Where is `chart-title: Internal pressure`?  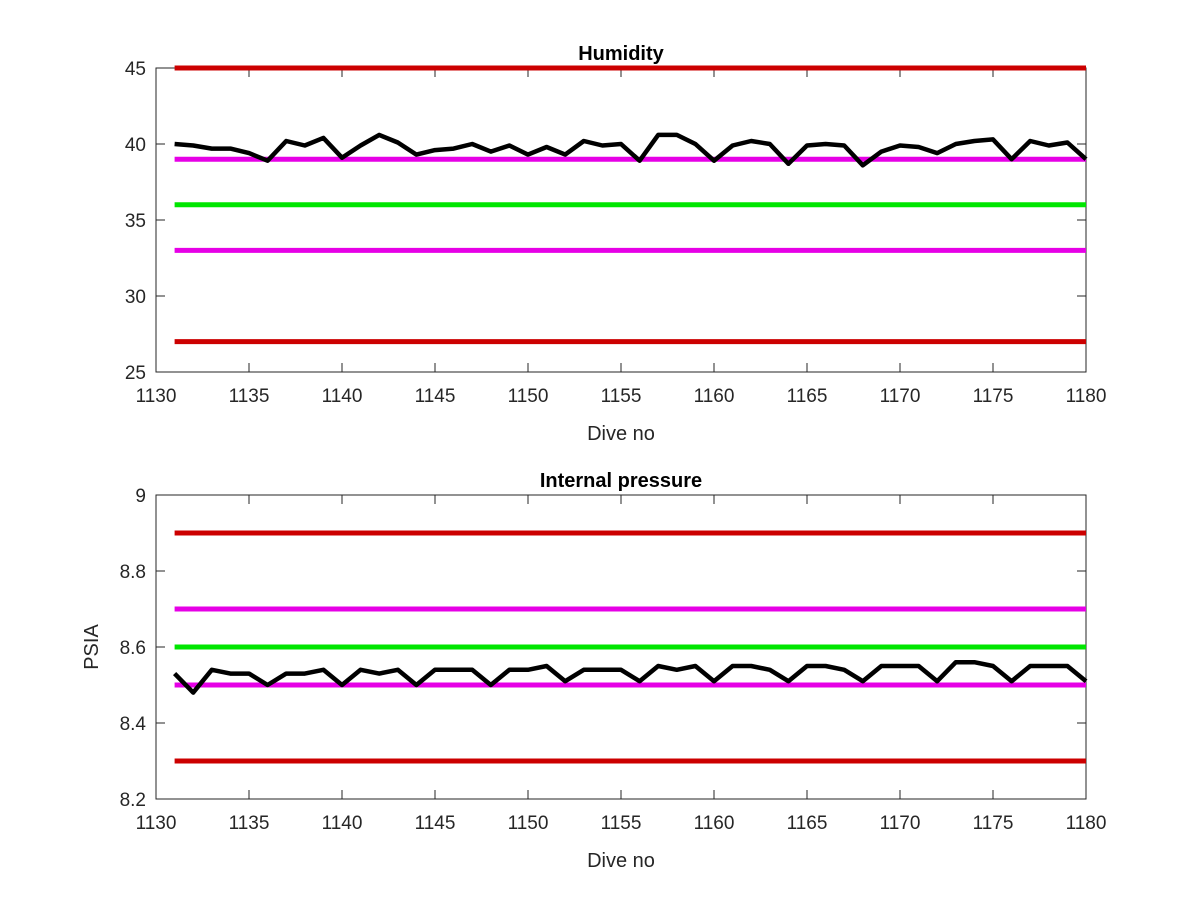 chart-title: Internal pressure is located at coordinates (621, 481).